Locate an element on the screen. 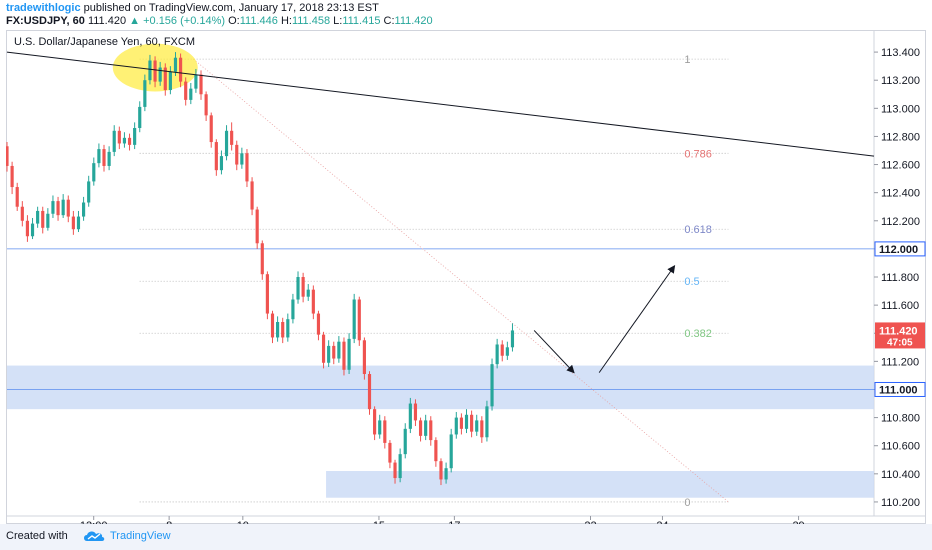 Image resolution: width=932 pixels, height=550 pixels. tradingview-logo: TradingView is located at coordinates (126, 536).